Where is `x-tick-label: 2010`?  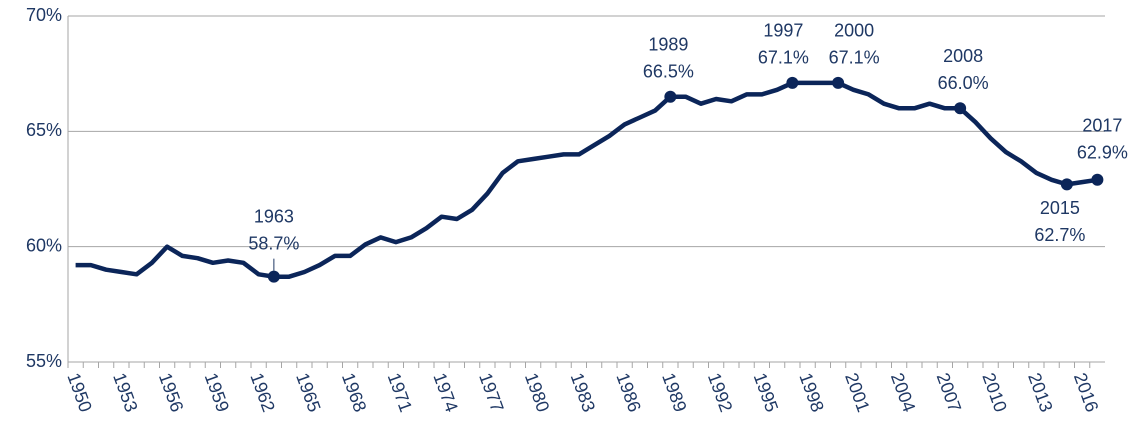
x-tick-label: 2010 is located at coordinates (994, 392).